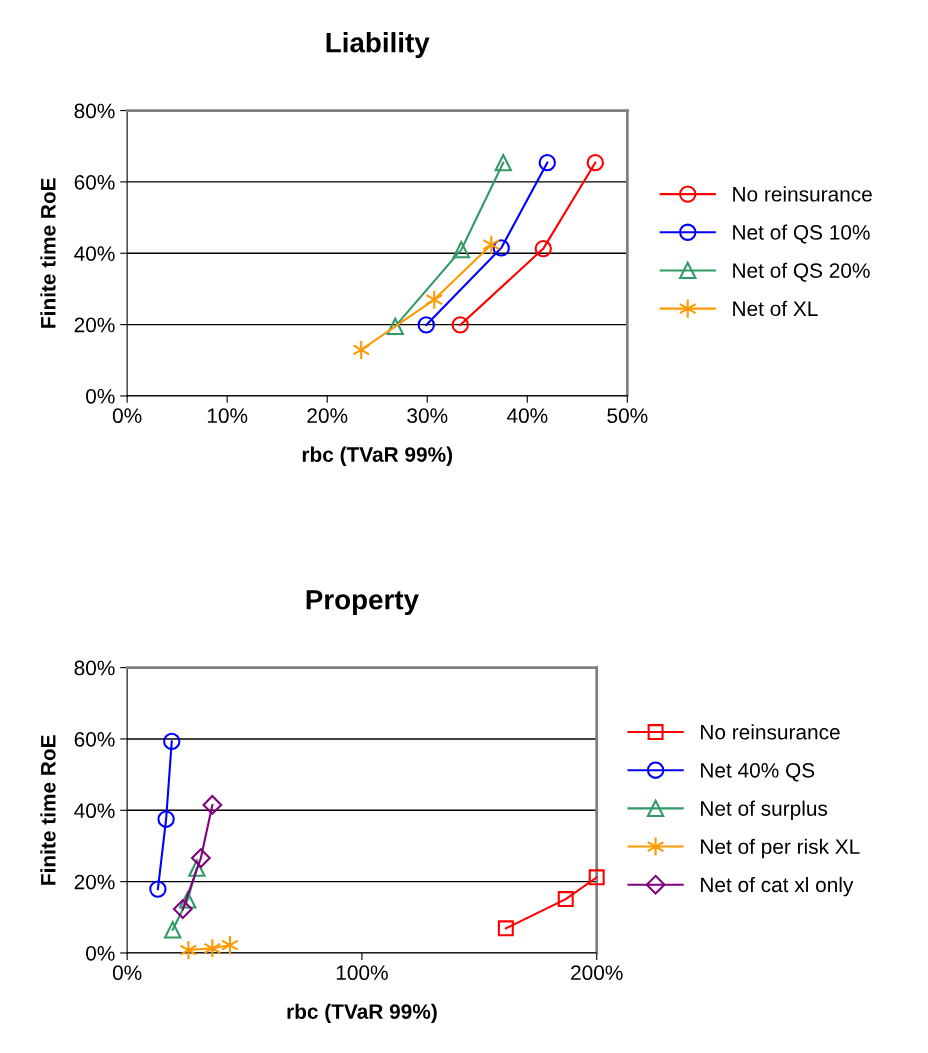 This screenshot has height=1053, width=928. I want to click on x-tick-label: 30%, so click(427, 416).